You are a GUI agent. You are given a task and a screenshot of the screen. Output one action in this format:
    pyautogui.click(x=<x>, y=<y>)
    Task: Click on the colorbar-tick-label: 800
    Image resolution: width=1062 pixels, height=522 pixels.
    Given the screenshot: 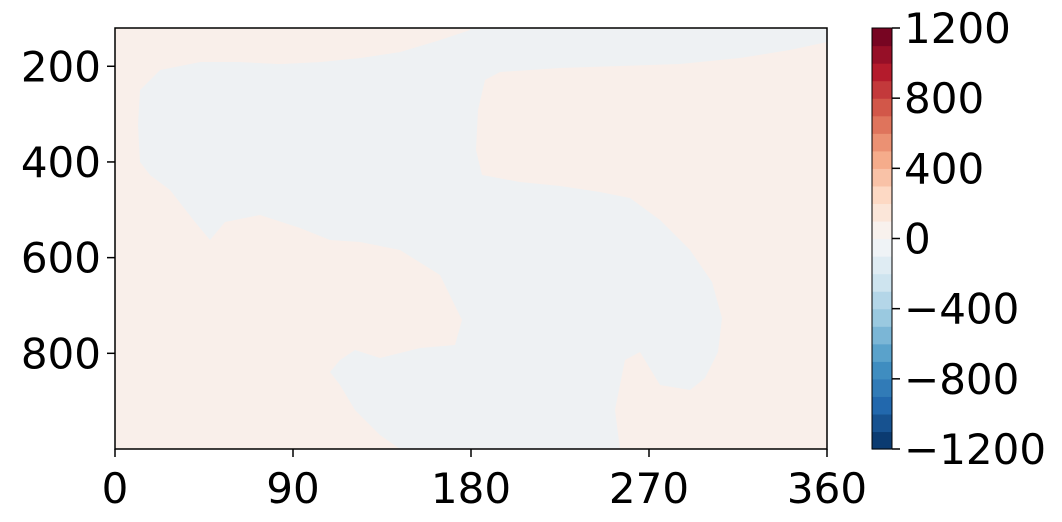 What is the action you would take?
    pyautogui.click(x=944, y=98)
    